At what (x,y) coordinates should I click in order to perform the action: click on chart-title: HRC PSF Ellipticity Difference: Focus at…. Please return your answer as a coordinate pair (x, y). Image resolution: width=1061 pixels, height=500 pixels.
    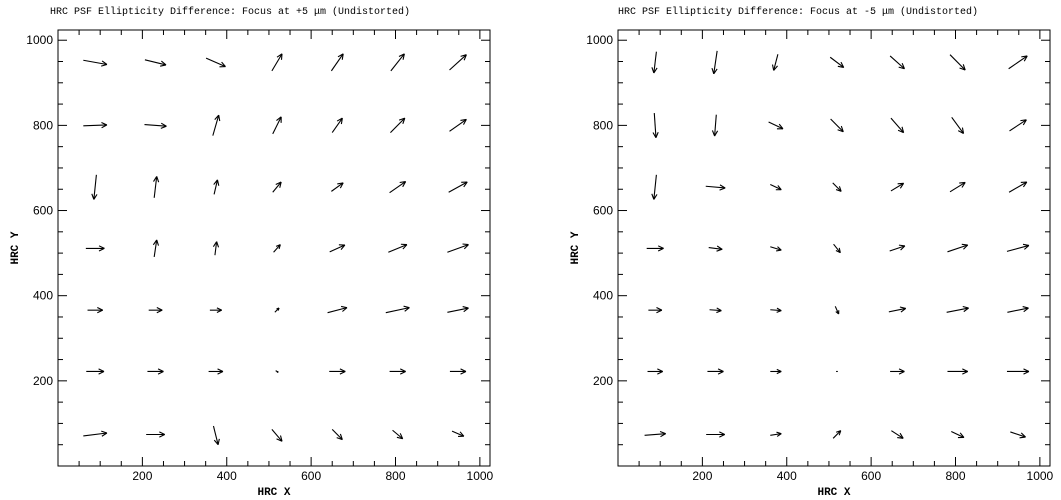
    Looking at the image, I should click on (230, 12).